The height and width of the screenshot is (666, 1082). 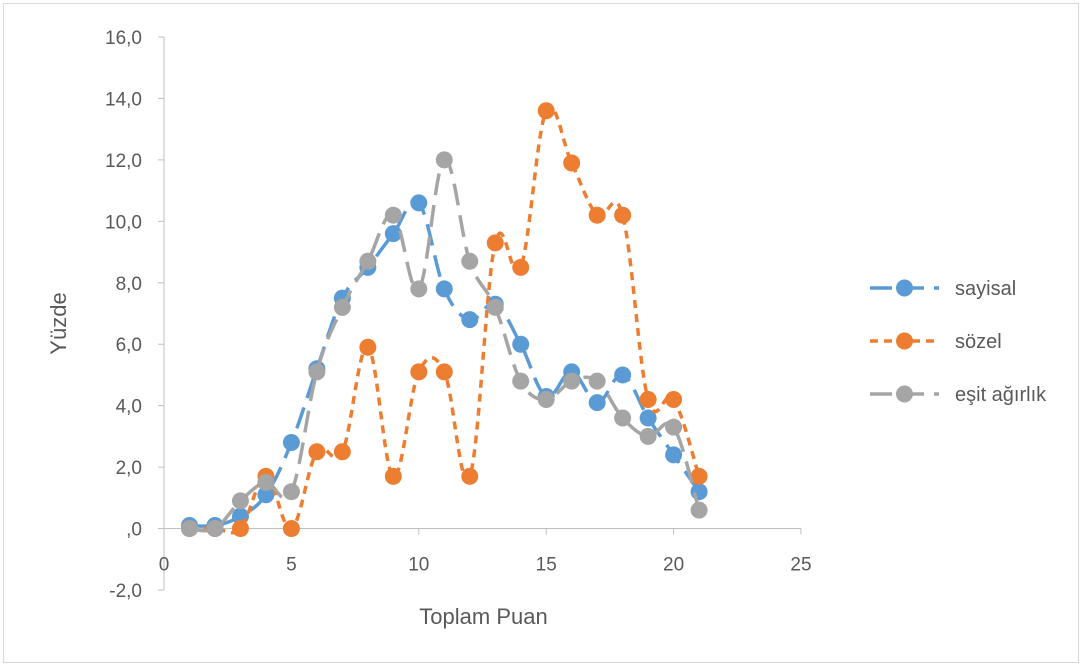 What do you see at coordinates (483, 616) in the screenshot?
I see `x-axis-title: Toplam Puan` at bounding box center [483, 616].